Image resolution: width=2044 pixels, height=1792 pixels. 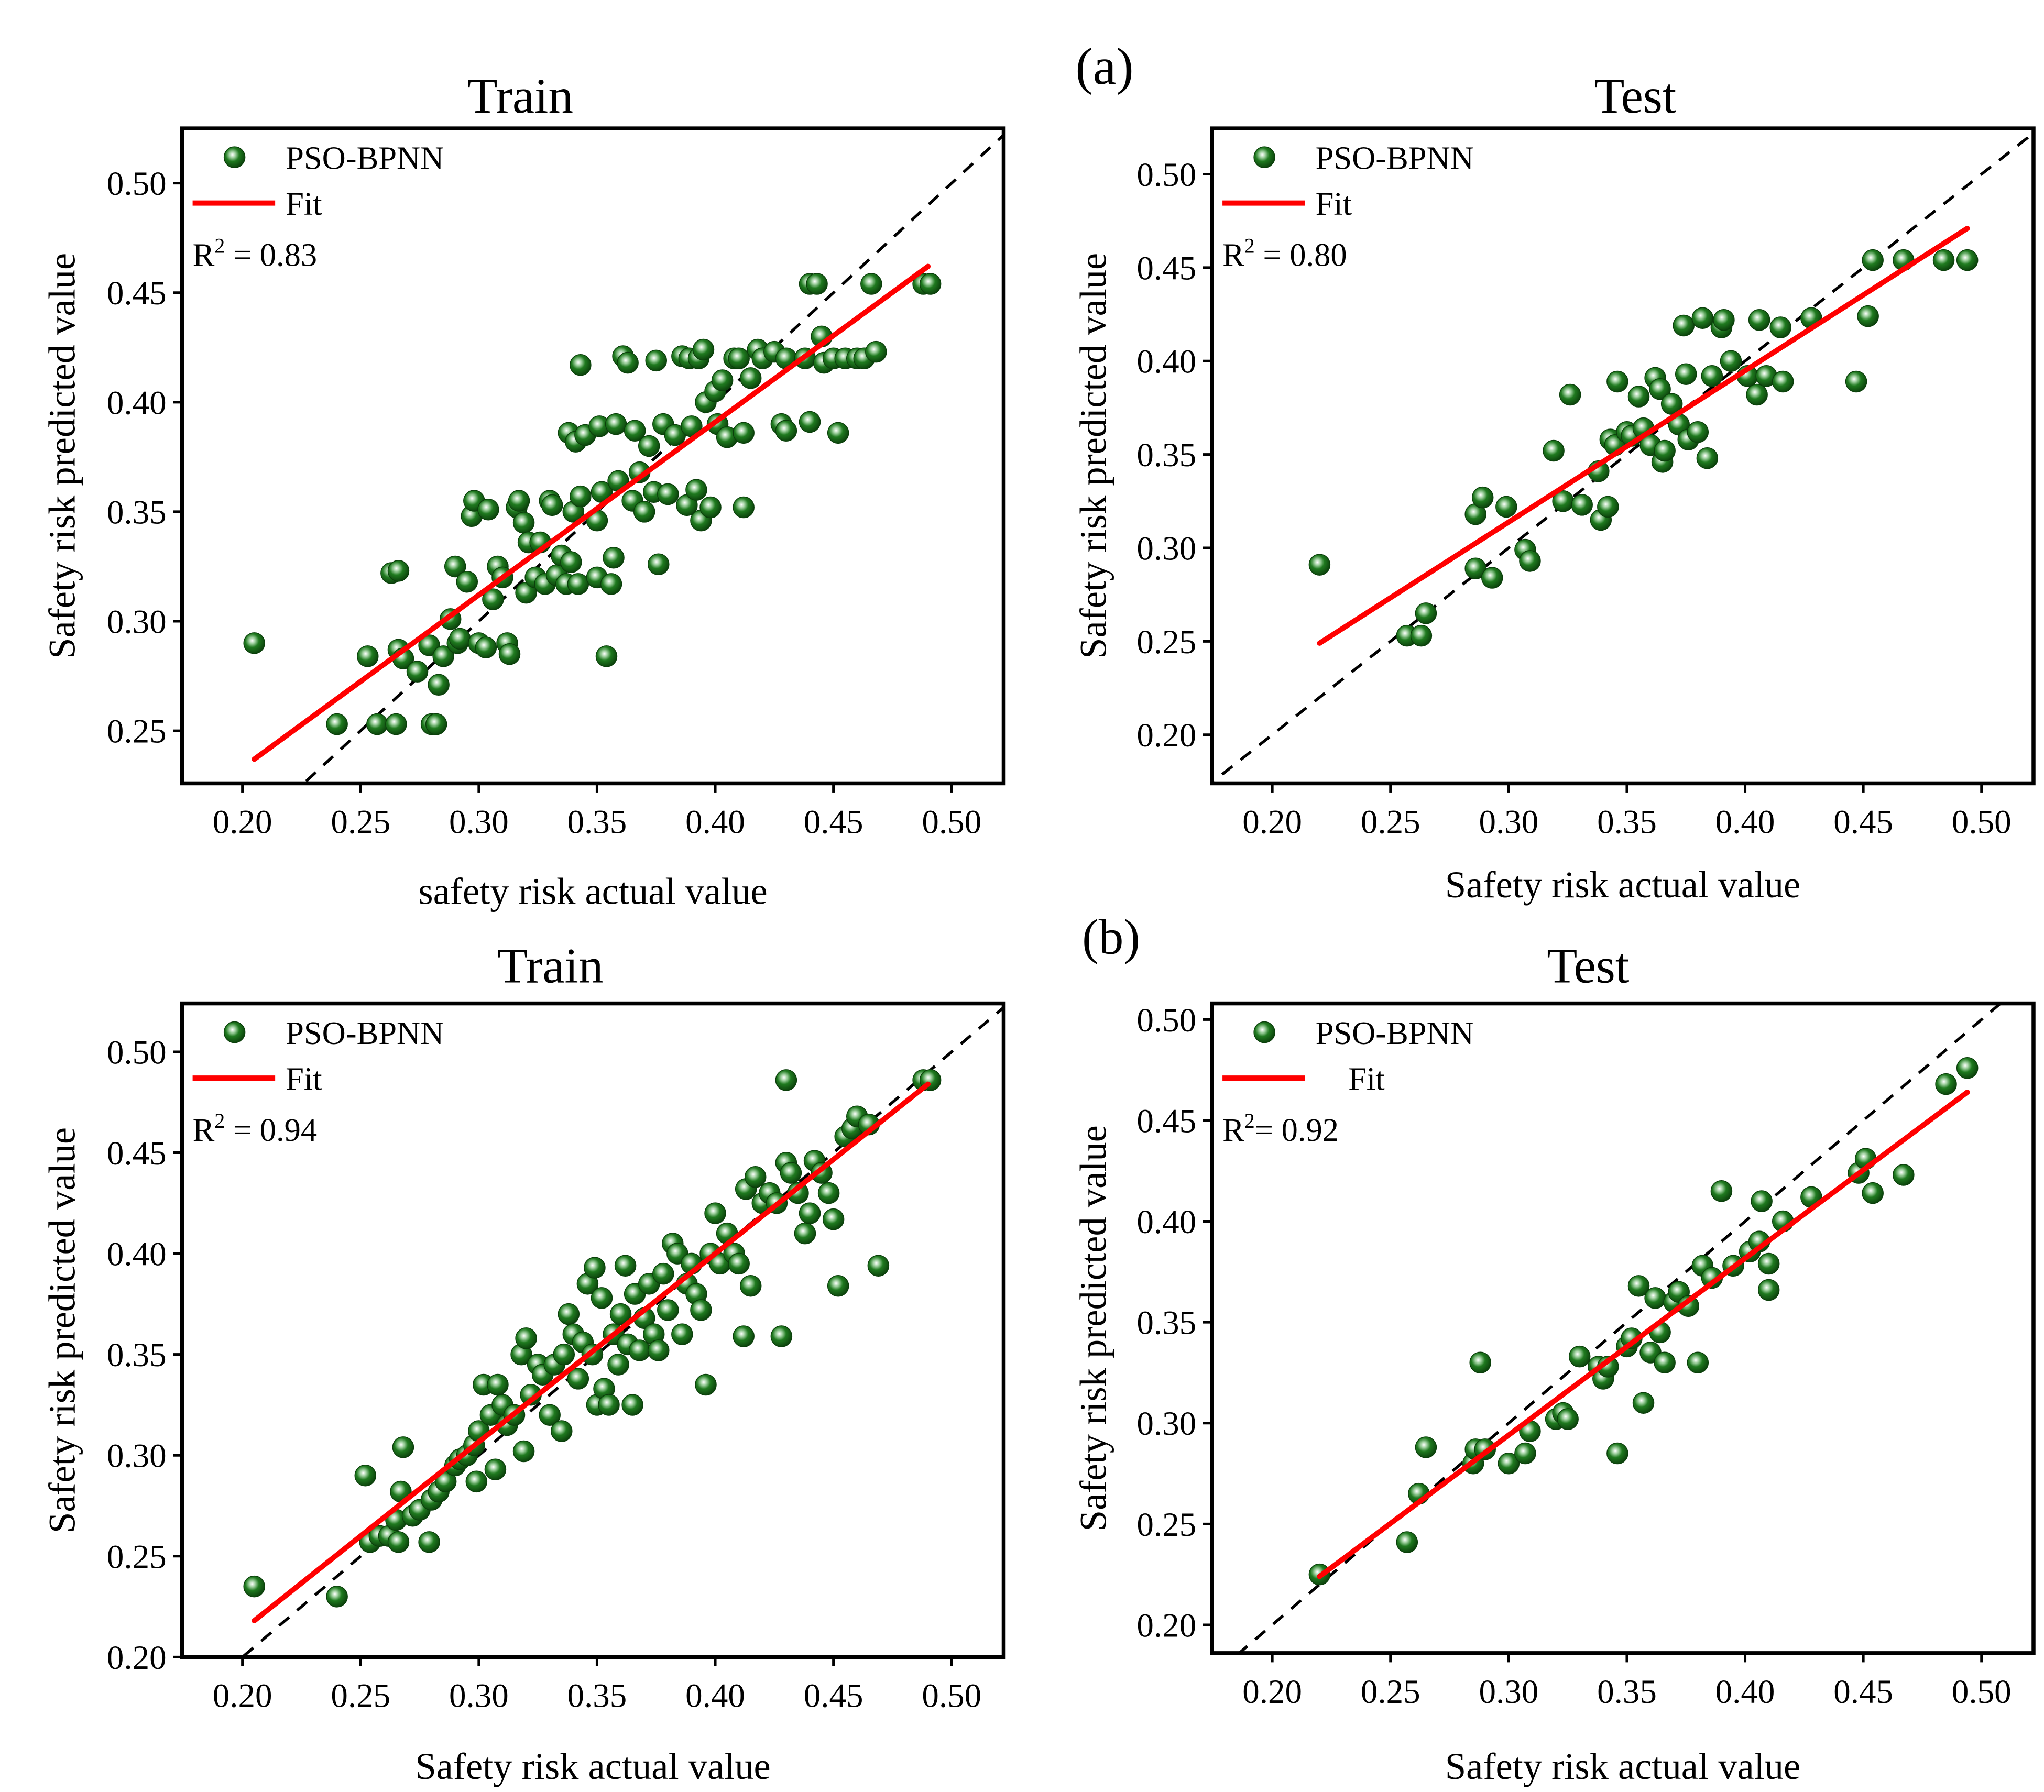 What do you see at coordinates (318, 181) in the screenshot?
I see `legend: PSO-BPNN Fit` at bounding box center [318, 181].